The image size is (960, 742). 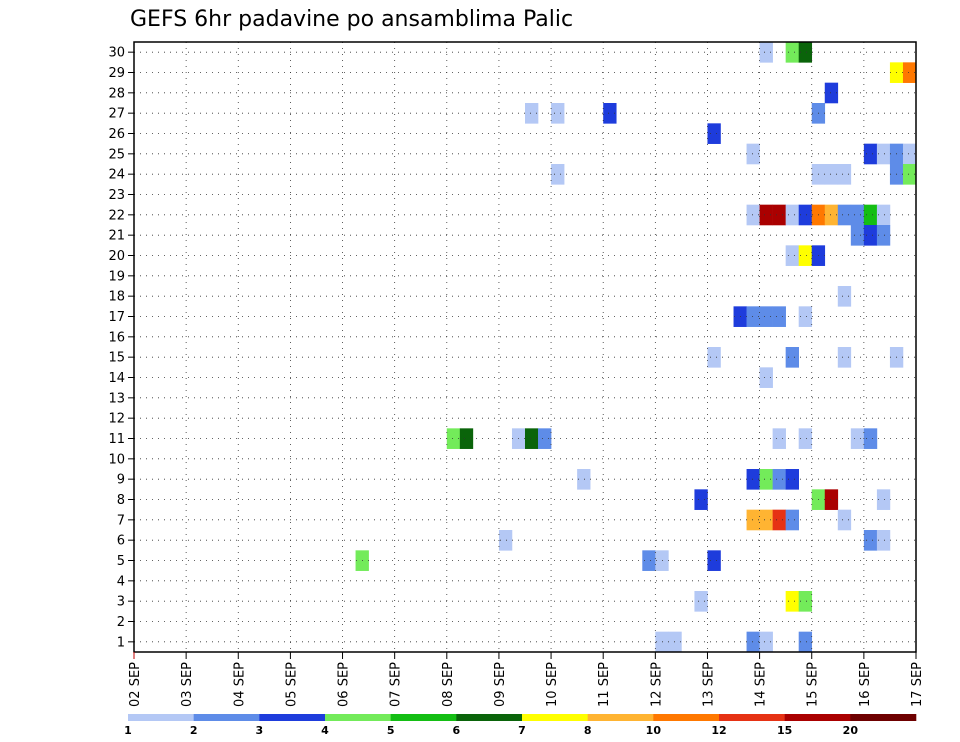 I want to click on y-tick-label: 1, so click(x=121, y=642).